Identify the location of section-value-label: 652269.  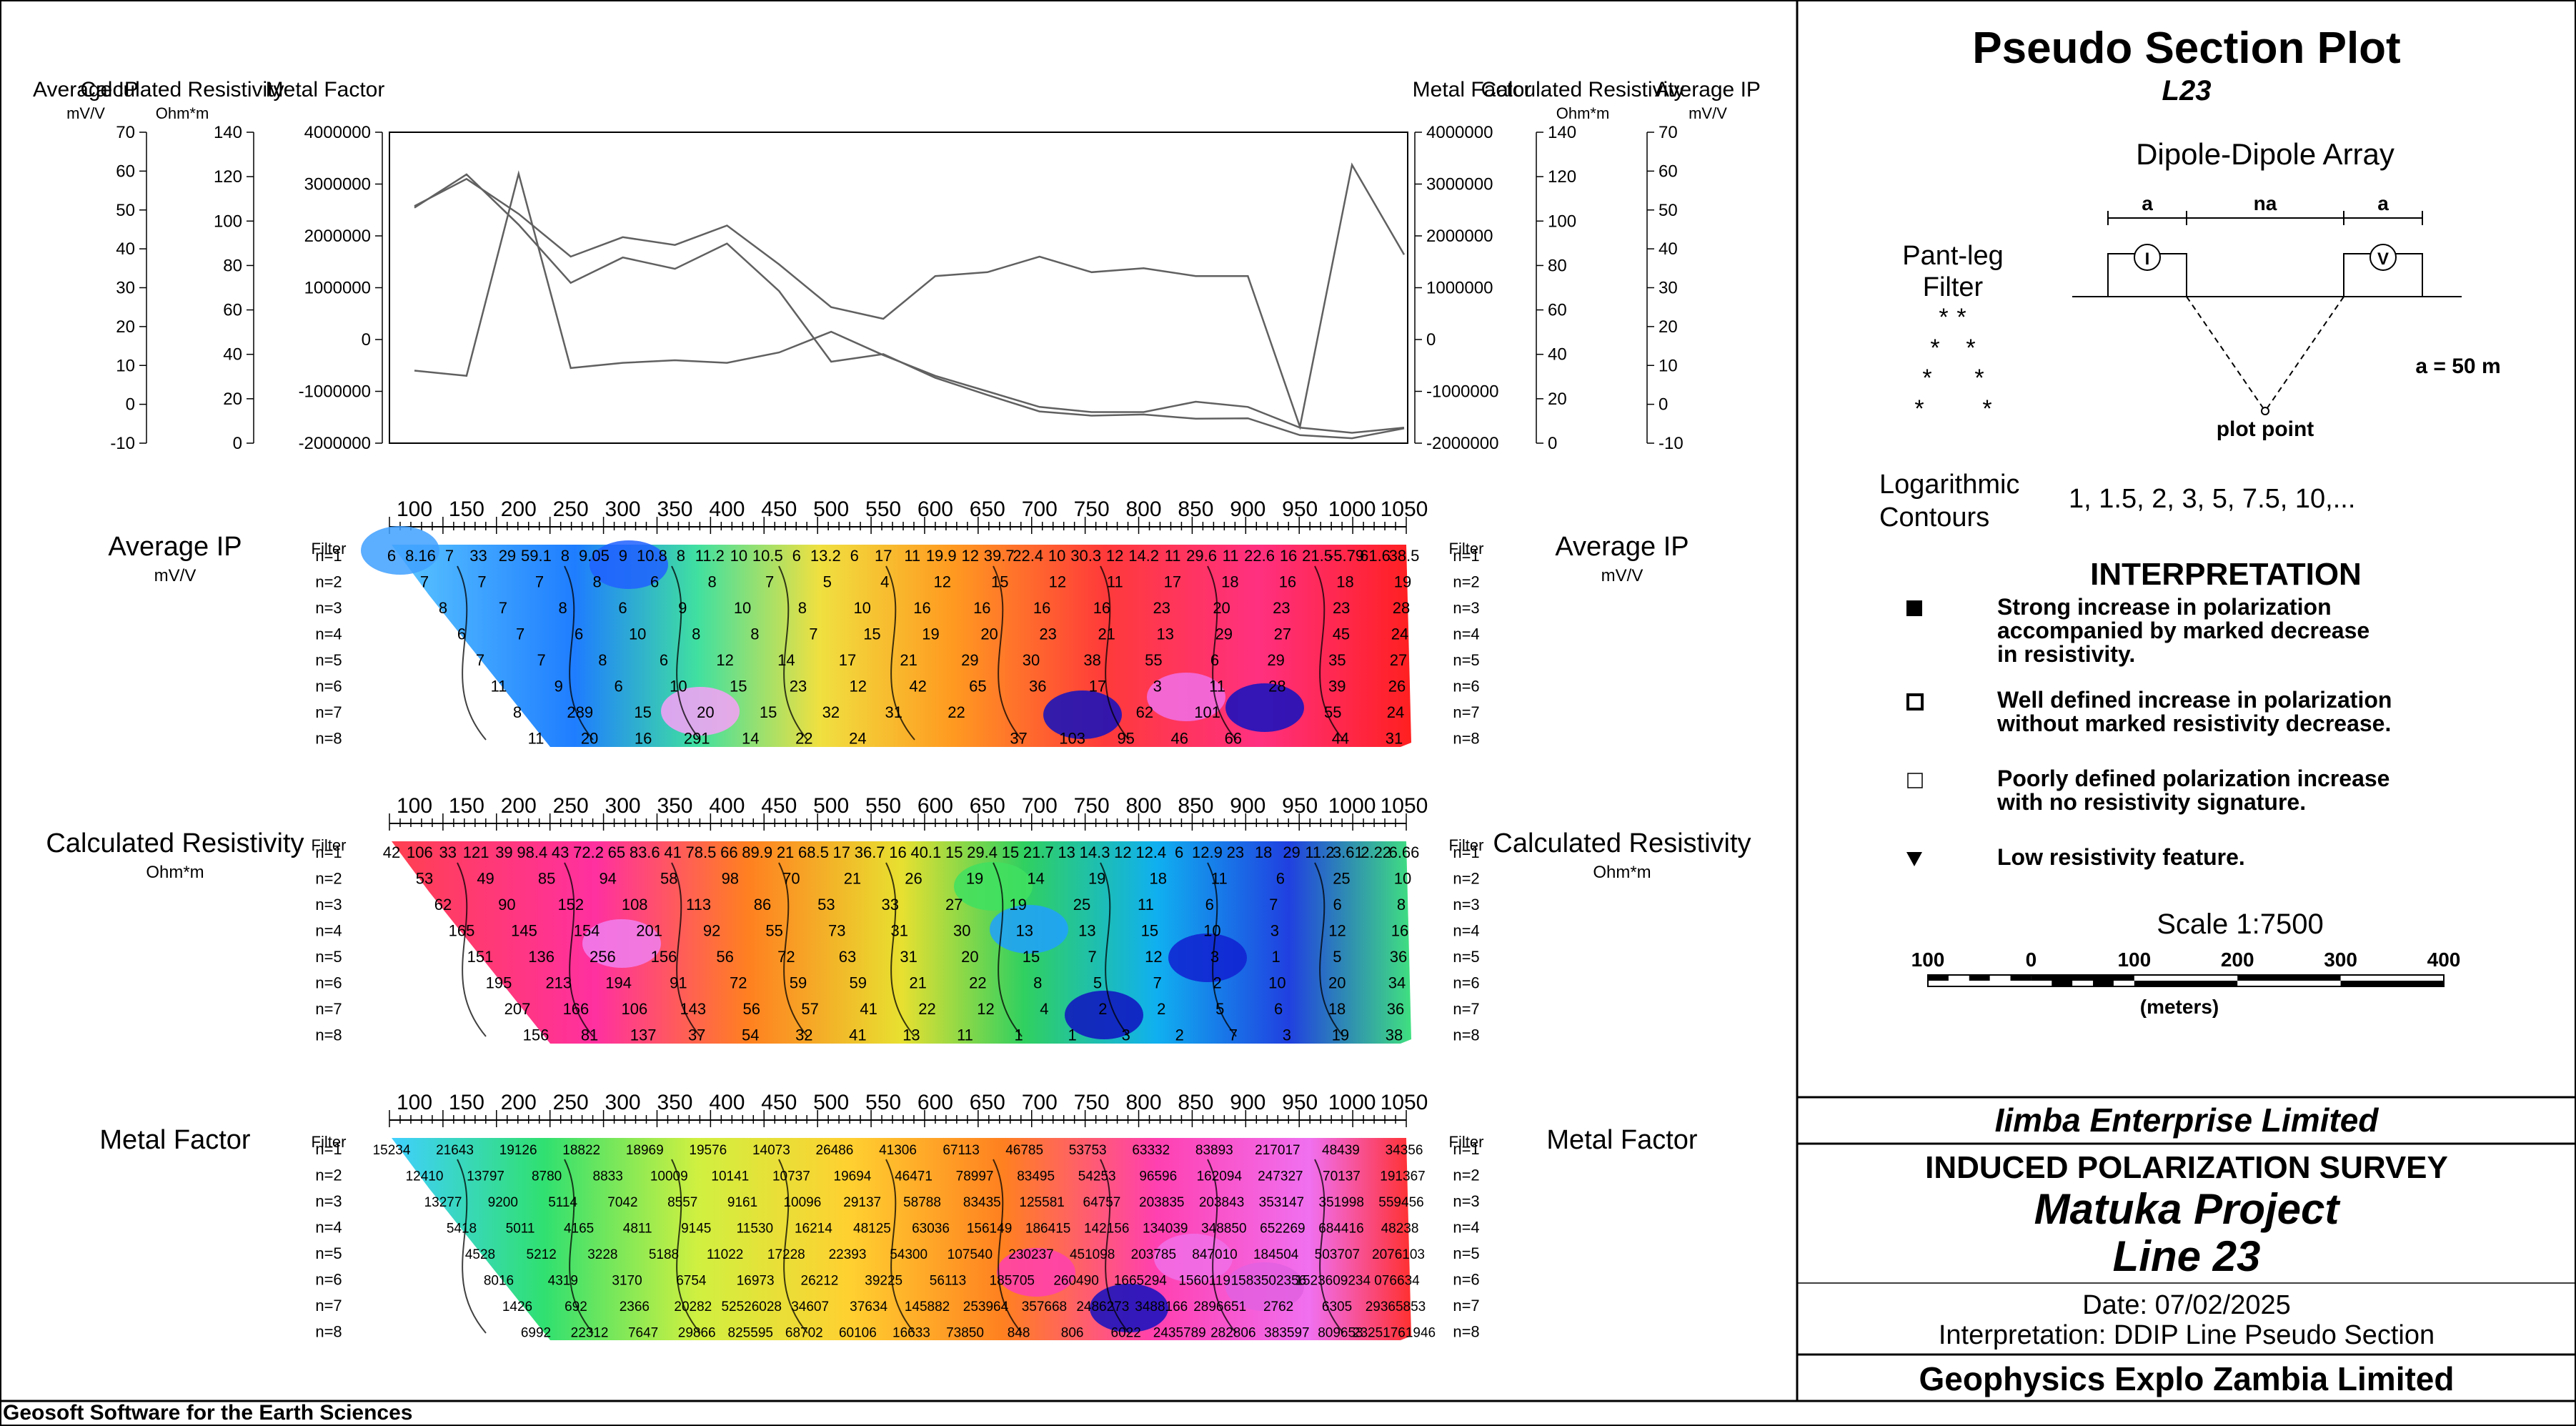
(1282, 1229).